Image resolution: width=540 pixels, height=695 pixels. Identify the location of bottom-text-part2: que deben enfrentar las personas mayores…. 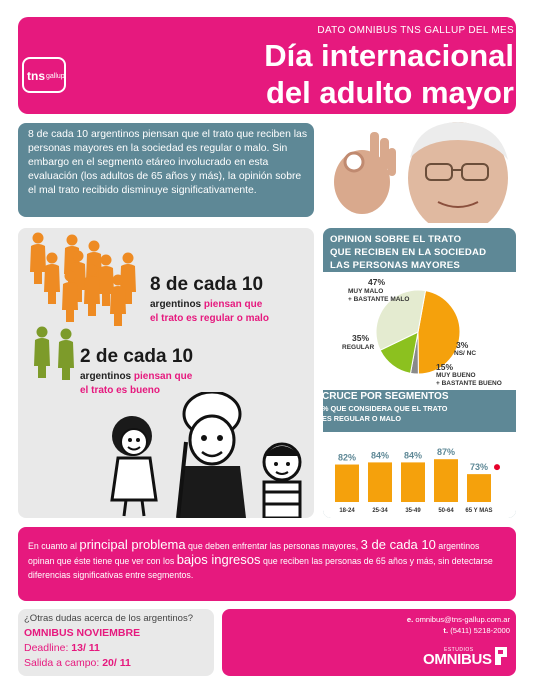
(273, 546).